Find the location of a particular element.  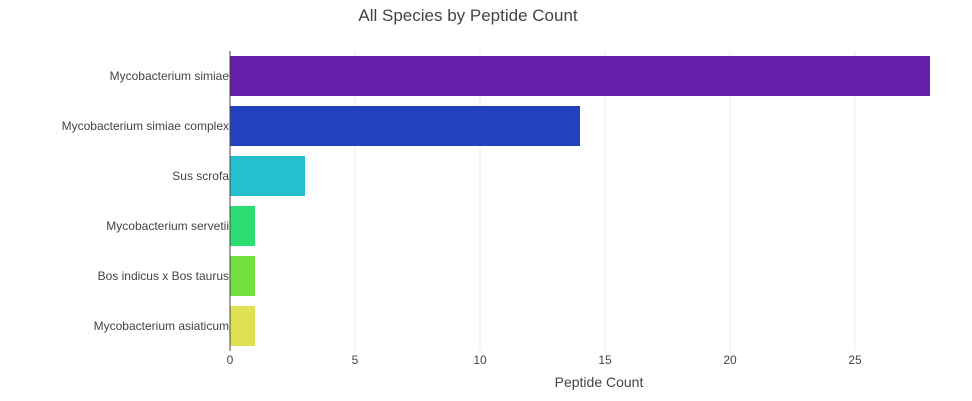

x-tick-label: 20 is located at coordinates (730, 360).